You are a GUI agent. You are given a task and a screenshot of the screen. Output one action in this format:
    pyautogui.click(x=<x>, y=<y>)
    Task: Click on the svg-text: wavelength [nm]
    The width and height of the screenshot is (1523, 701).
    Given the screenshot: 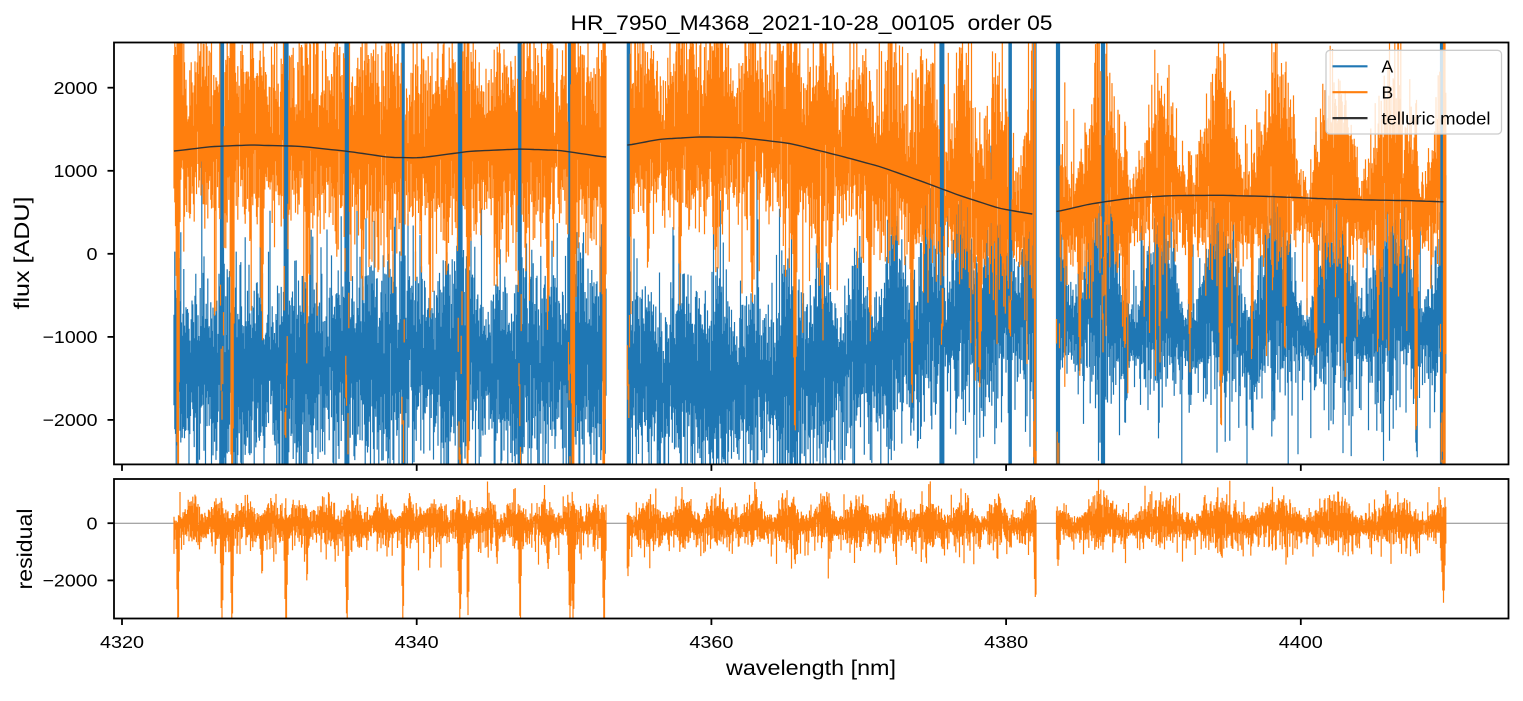 What is the action you would take?
    pyautogui.click(x=810, y=668)
    